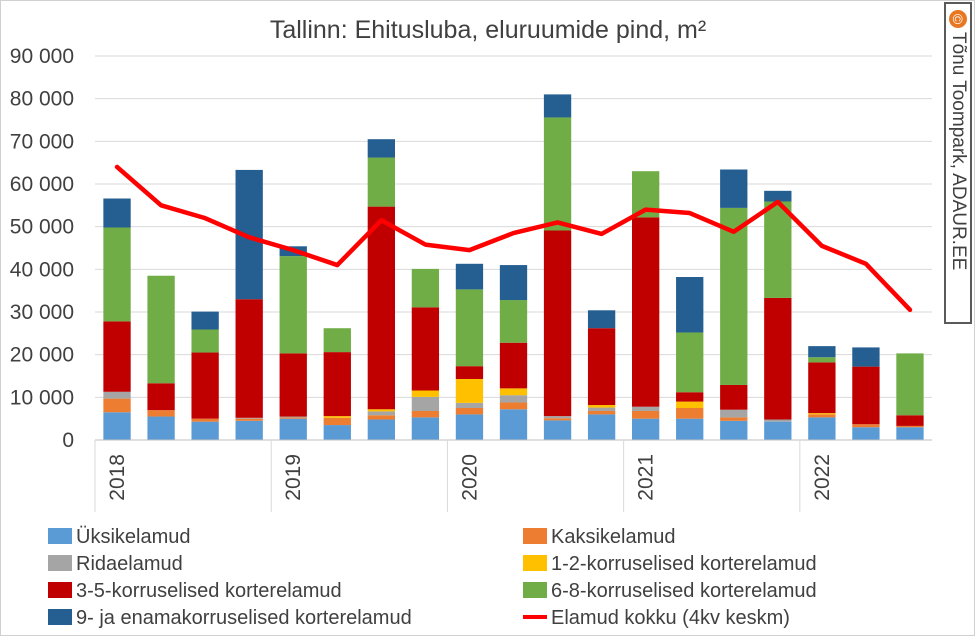 The height and width of the screenshot is (636, 975). What do you see at coordinates (209, 591) in the screenshot?
I see `legend-label: 3-5-korruselised korterelamud` at bounding box center [209, 591].